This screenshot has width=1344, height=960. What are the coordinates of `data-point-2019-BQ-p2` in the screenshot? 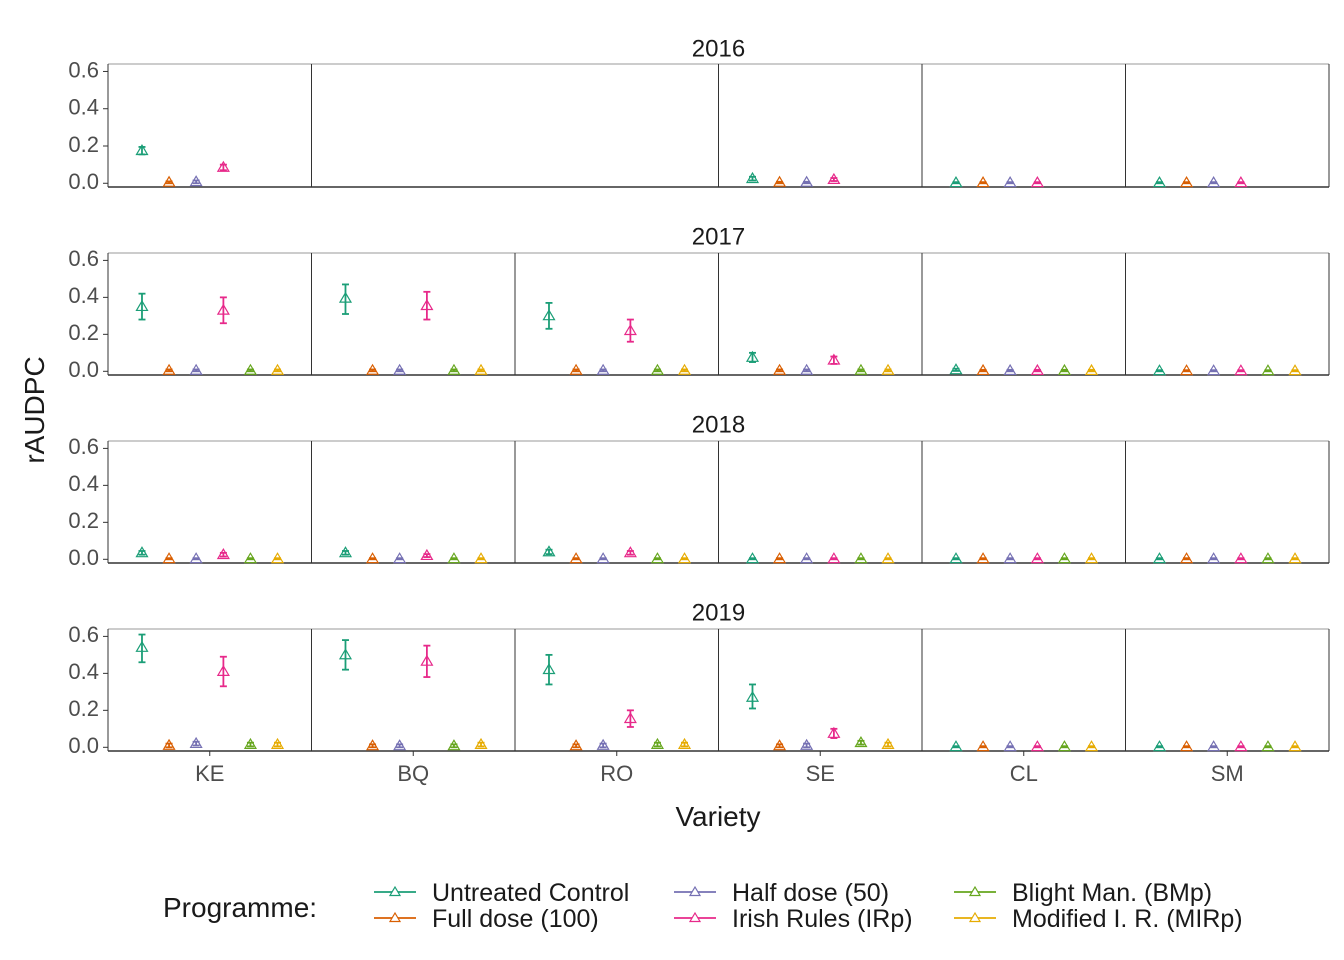 It's located at (400, 745).